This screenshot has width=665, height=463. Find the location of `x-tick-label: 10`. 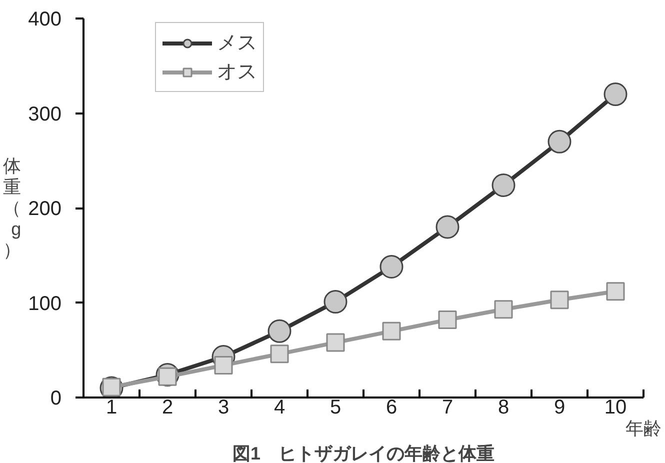

x-tick-label: 10 is located at coordinates (615, 407).